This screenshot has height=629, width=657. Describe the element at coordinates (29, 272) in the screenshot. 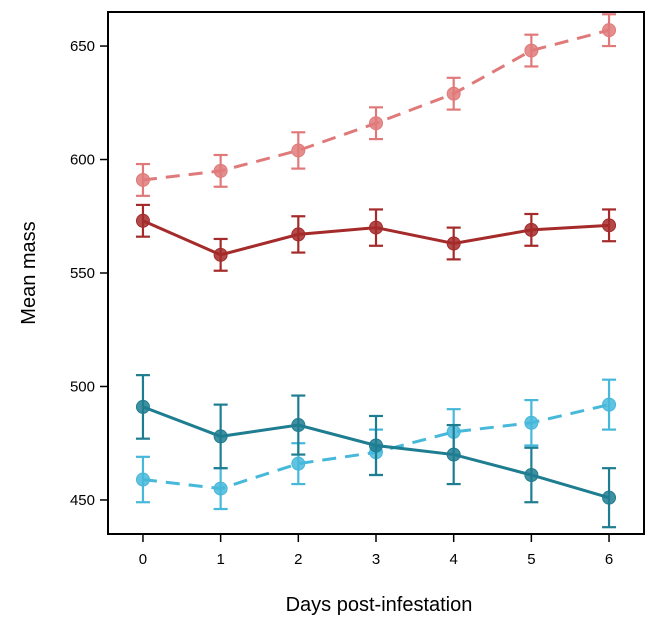

I see `y-axis-title: Mean mass` at that location.